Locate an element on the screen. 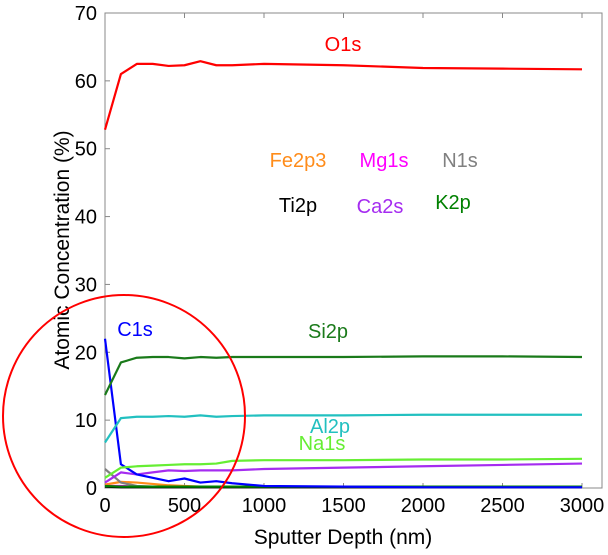 The image size is (608, 555). y-tick-label: 20 is located at coordinates (86, 353).